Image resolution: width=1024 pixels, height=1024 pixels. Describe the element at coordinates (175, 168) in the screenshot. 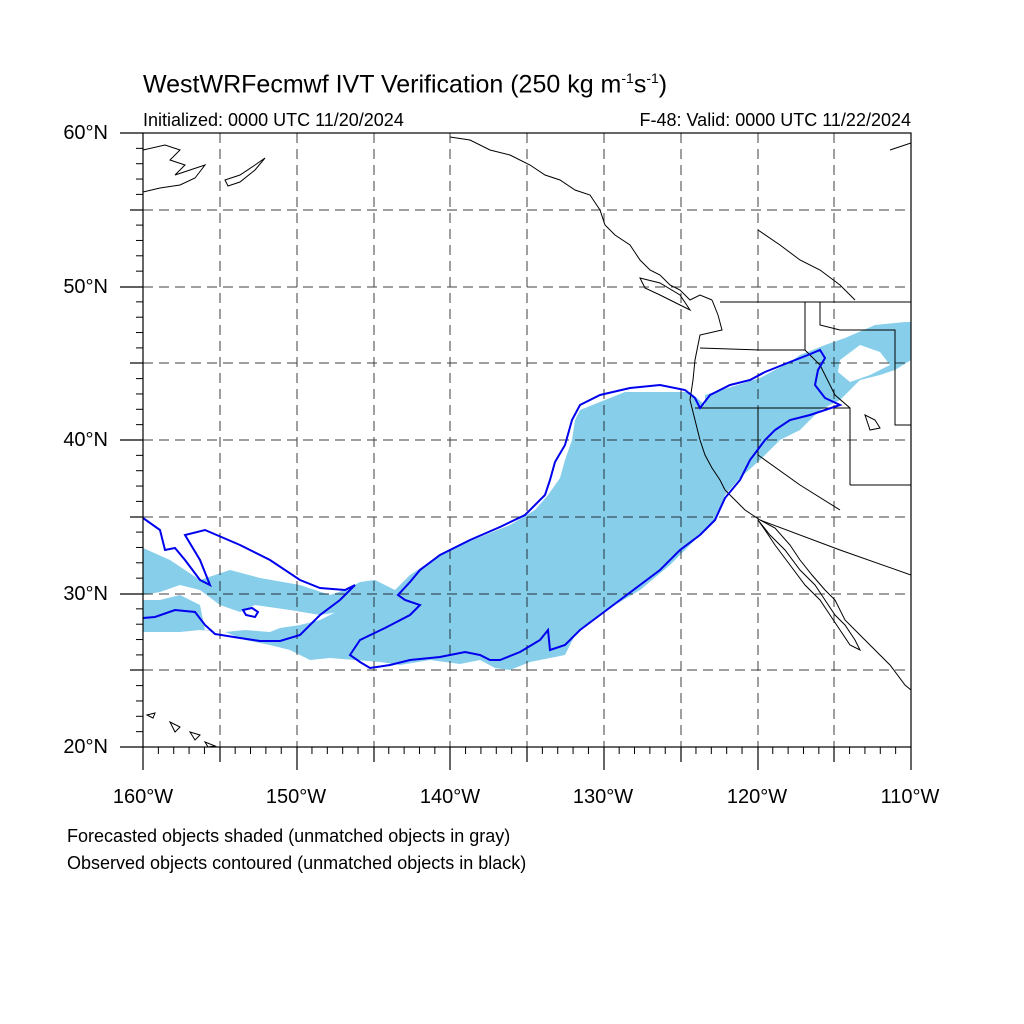

I see `alaska-peninsula-coast` at that location.